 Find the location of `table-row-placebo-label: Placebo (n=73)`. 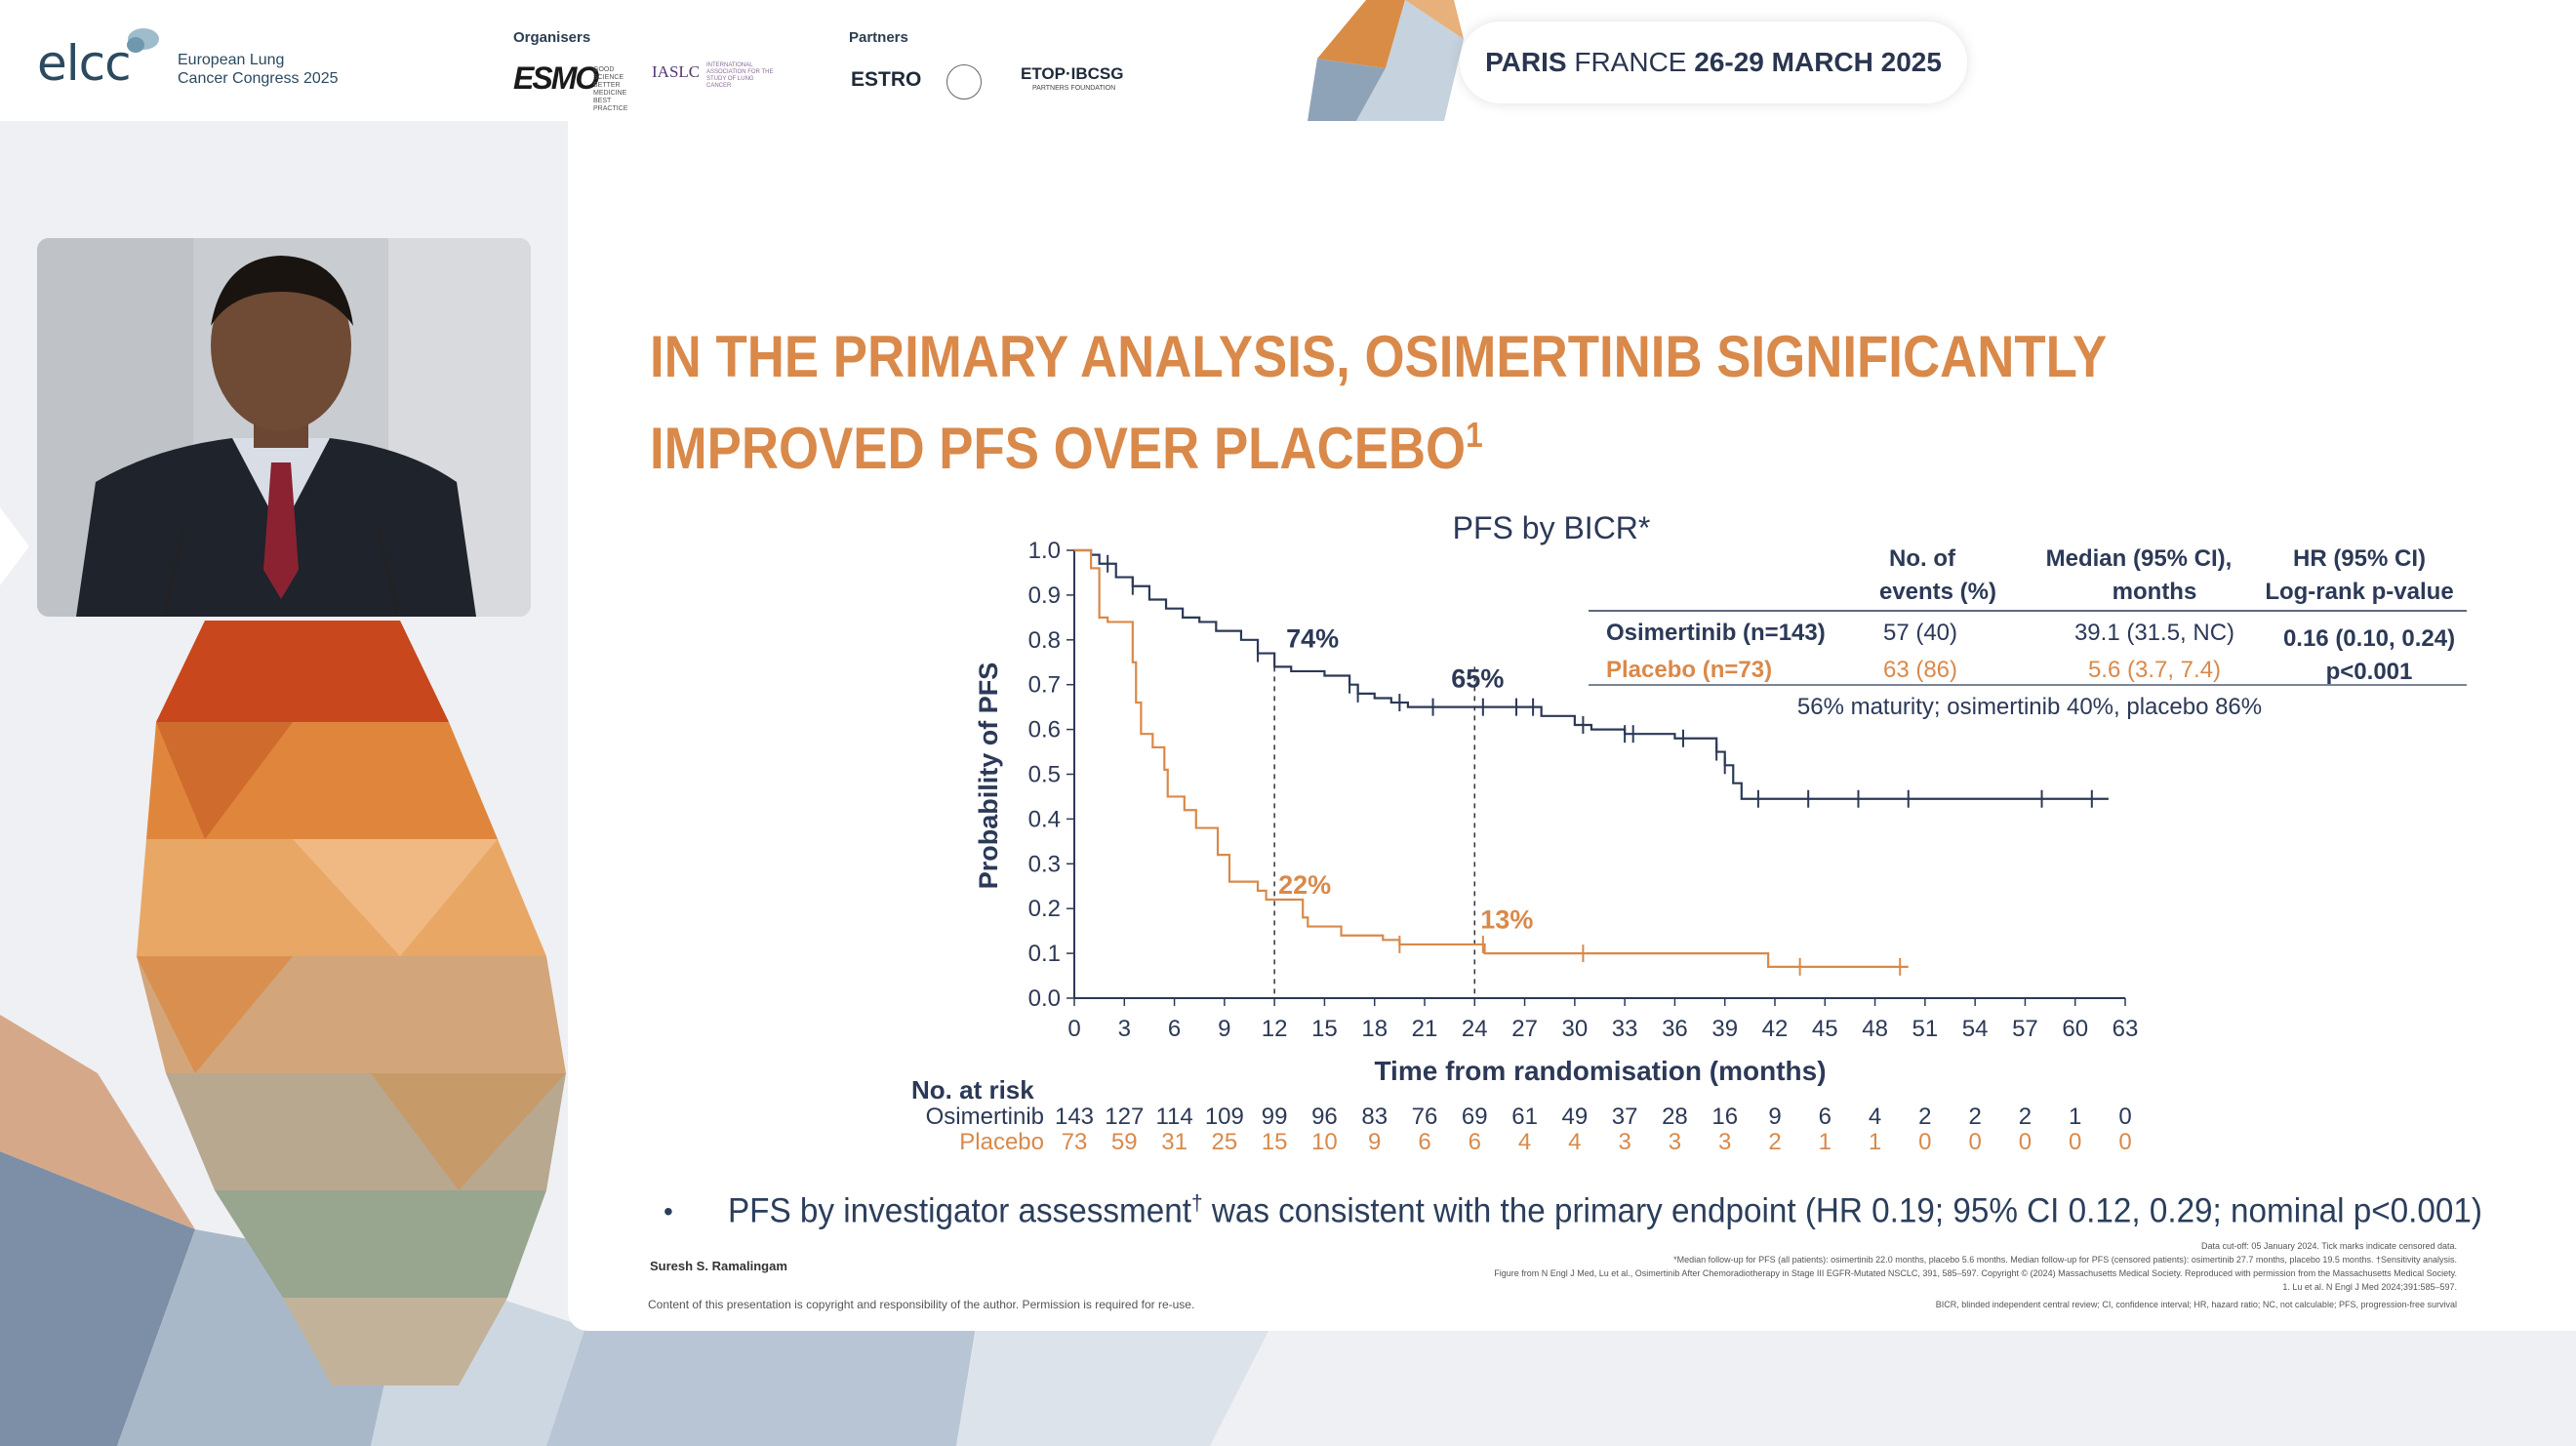

table-row-placebo-label: Placebo (n=73) is located at coordinates (1689, 670).